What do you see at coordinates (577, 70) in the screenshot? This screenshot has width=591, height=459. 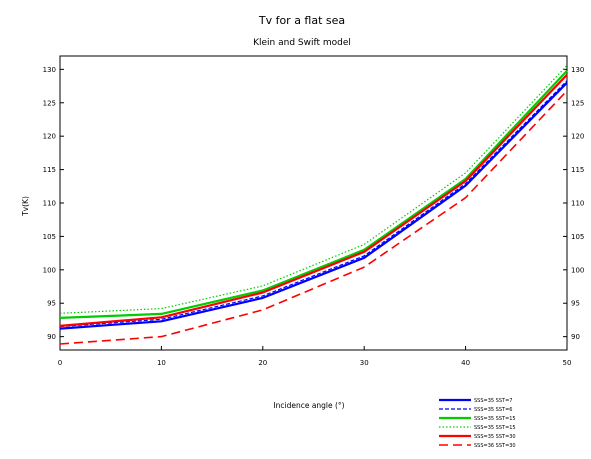 I see `y-tick-label-right: 130` at bounding box center [577, 70].